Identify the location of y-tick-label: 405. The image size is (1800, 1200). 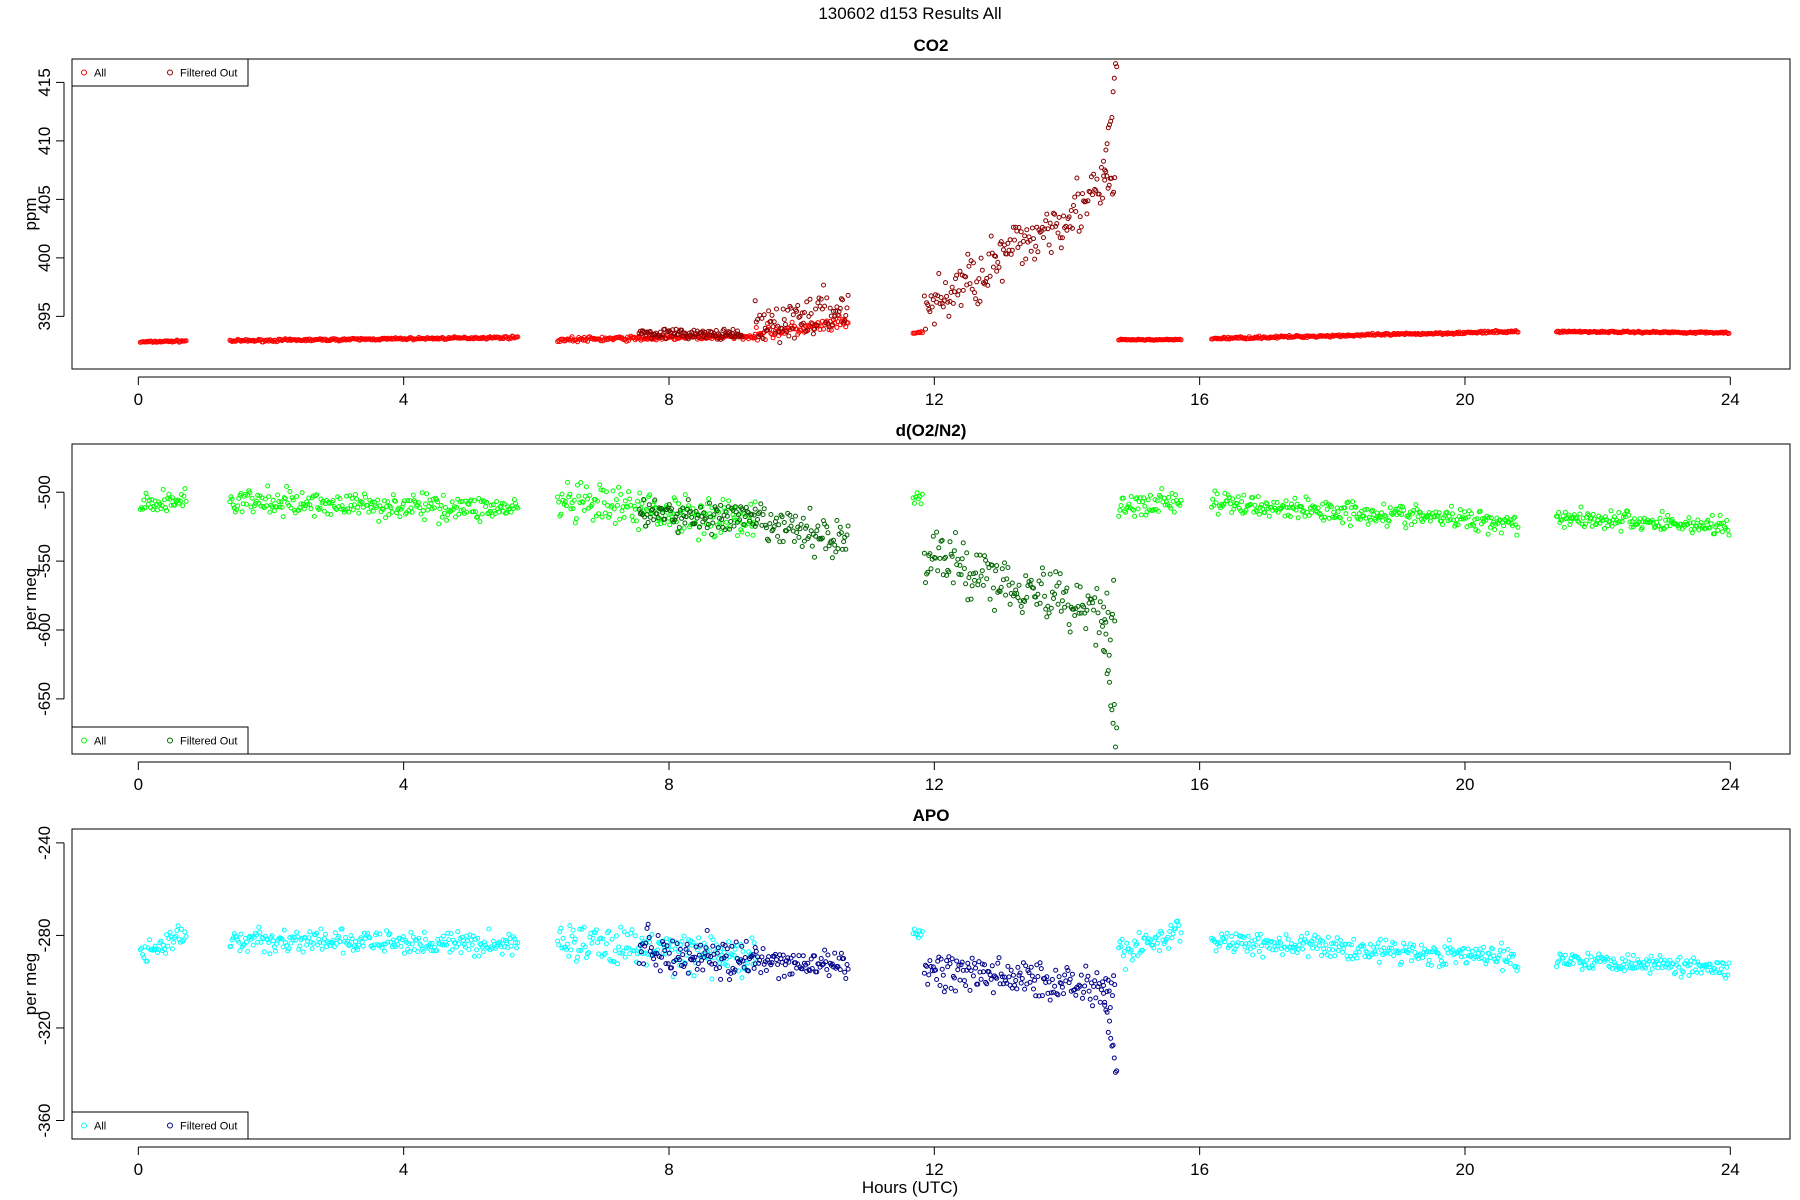
(44, 199).